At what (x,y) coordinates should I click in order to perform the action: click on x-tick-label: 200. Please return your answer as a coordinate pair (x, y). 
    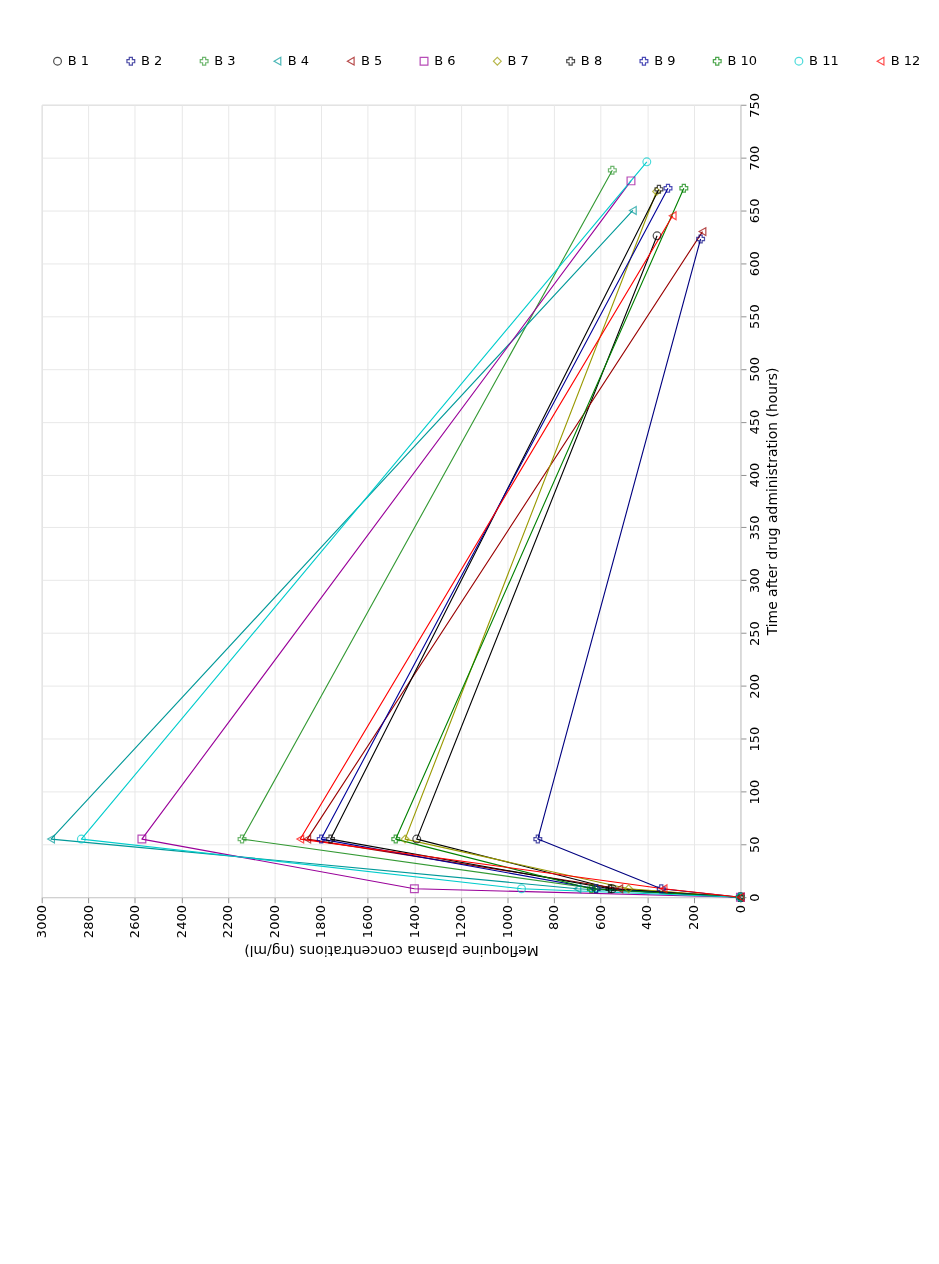
    Looking at the image, I should click on (694, 917).